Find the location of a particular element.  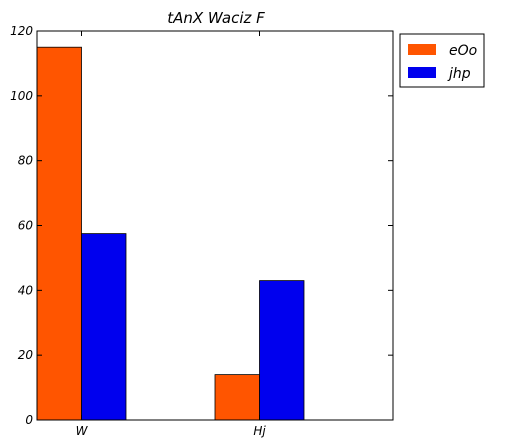

bar-eoo-w is located at coordinates (59, 233).